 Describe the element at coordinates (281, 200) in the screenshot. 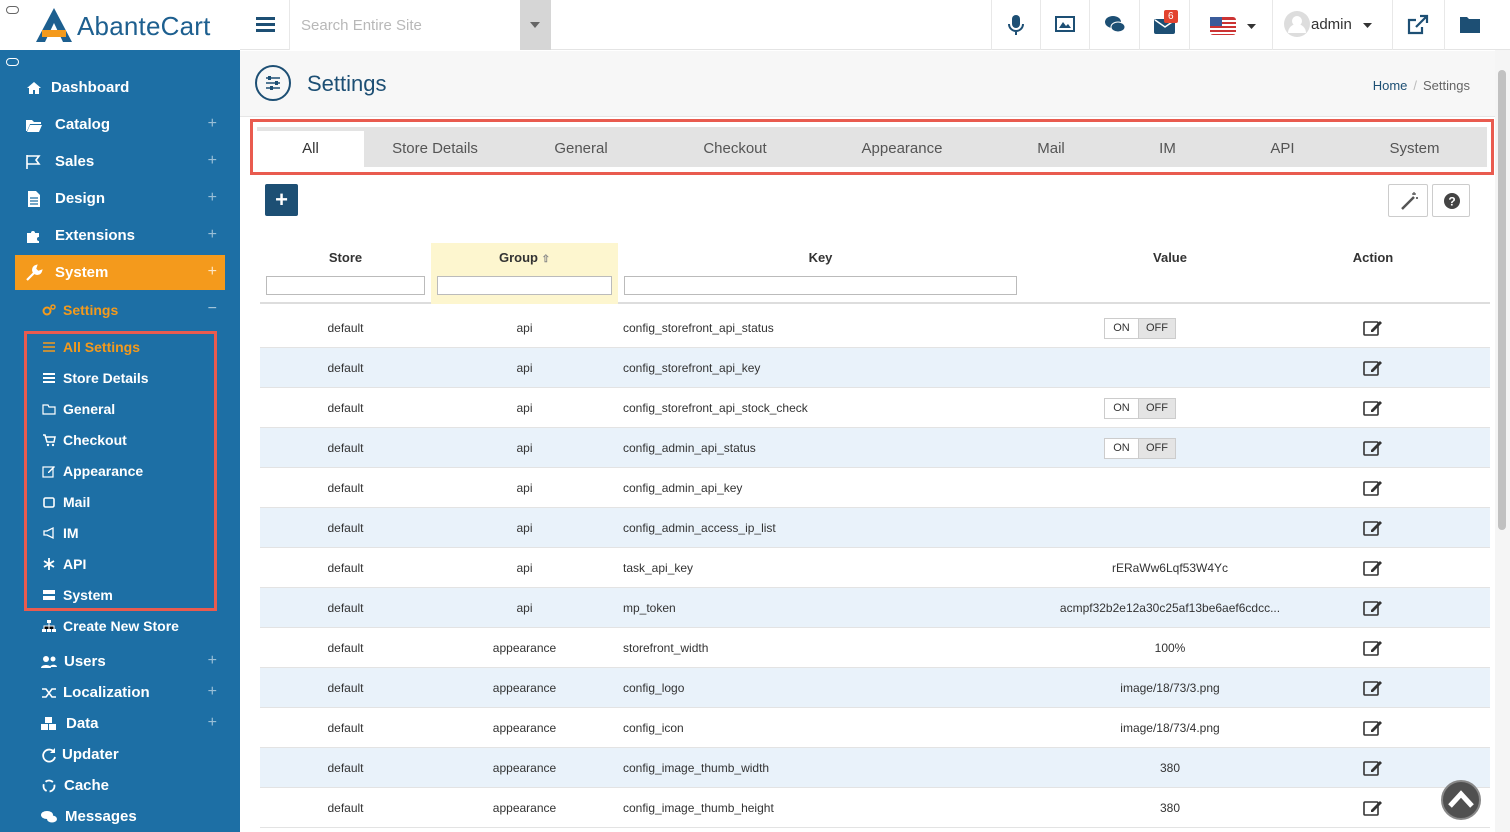

I see `add-setting-button: +` at that location.